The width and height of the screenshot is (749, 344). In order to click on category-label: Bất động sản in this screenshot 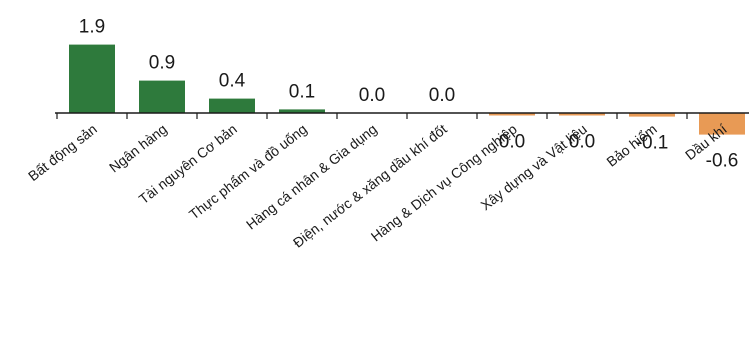, I will do `click(62, 152)`.